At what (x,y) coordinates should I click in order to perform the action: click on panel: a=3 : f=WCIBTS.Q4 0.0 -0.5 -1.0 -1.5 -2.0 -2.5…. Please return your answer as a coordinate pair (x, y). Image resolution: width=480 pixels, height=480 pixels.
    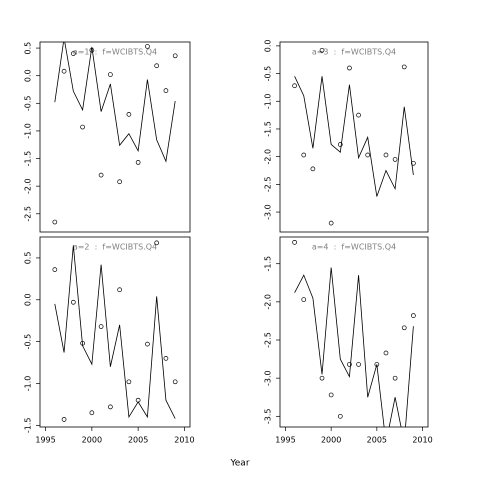
    Looking at the image, I should click on (346, 136).